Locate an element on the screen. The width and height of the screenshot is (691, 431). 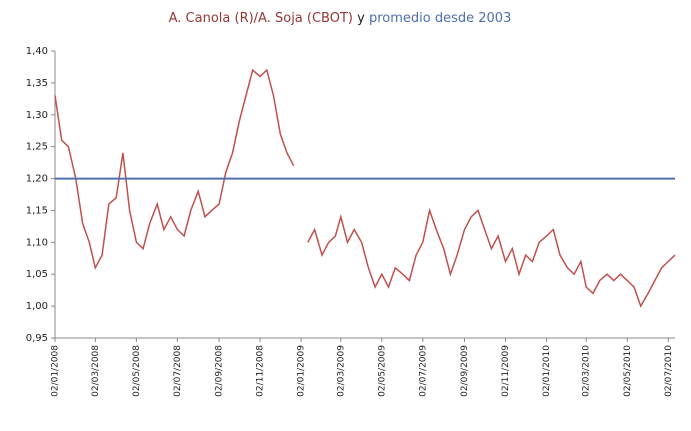
x-tick-label: 02/05/2009 is located at coordinates (382, 371).